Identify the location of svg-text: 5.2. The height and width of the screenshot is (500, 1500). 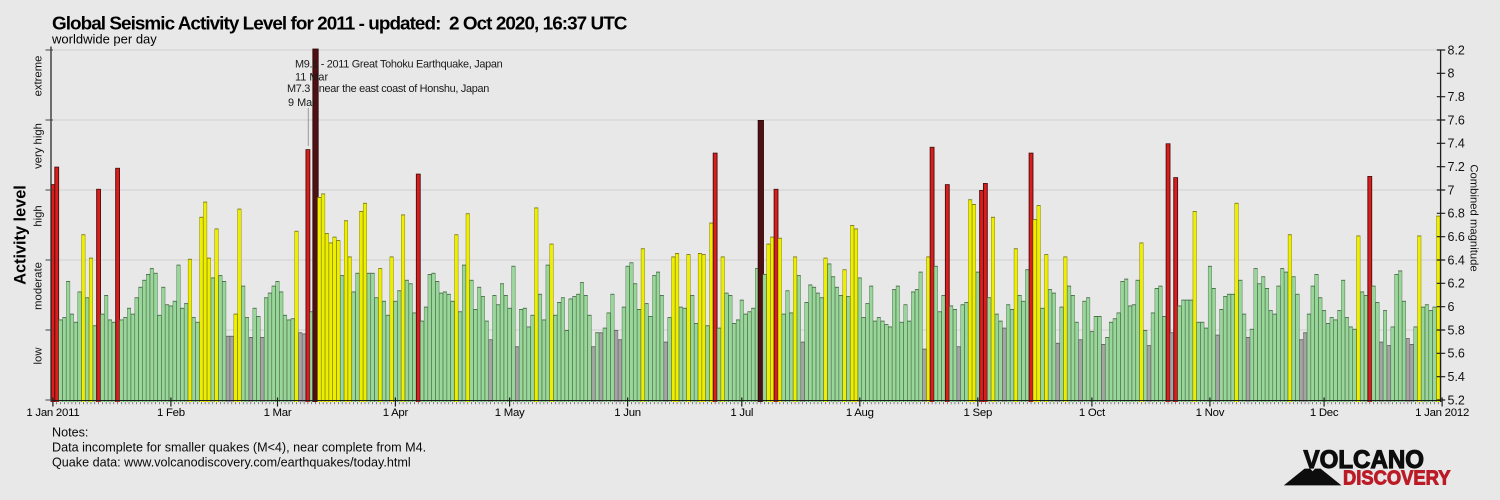
(1456, 400).